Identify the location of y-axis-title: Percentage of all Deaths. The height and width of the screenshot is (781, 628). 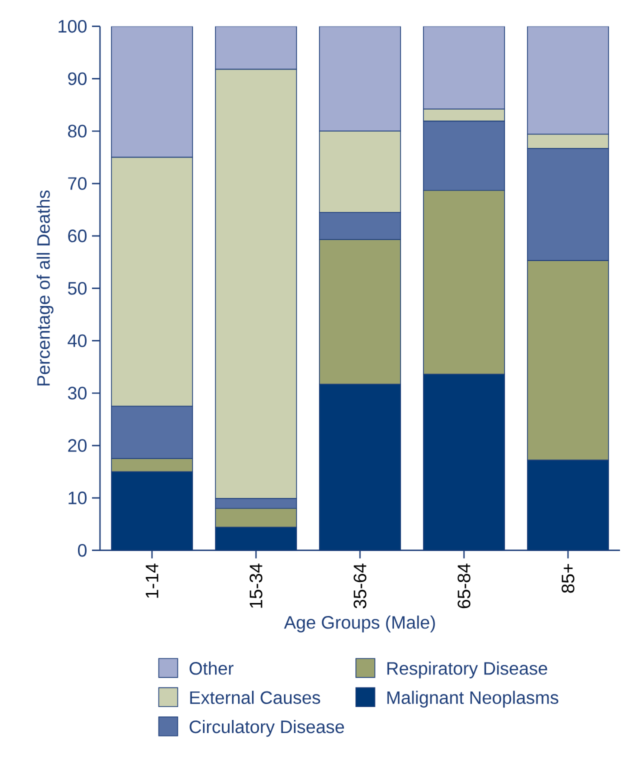
(45, 288).